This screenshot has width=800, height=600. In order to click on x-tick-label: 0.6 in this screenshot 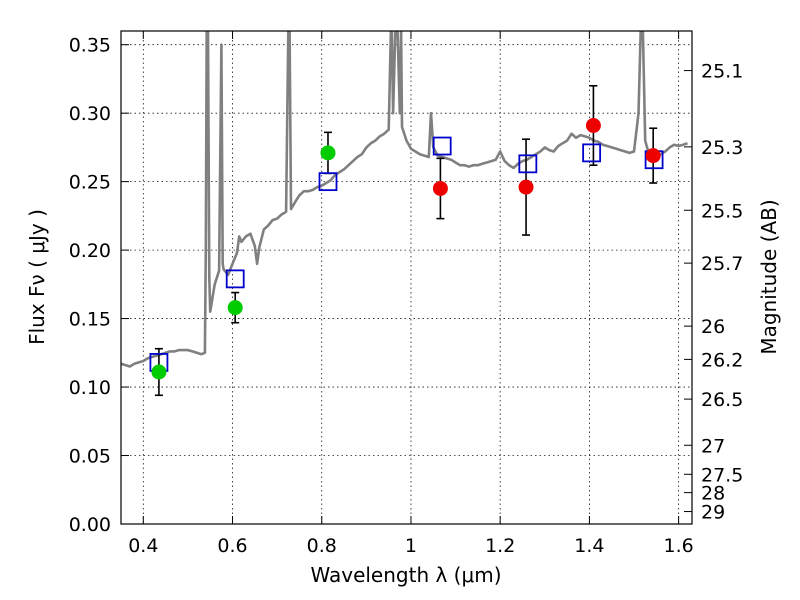, I will do `click(232, 546)`.